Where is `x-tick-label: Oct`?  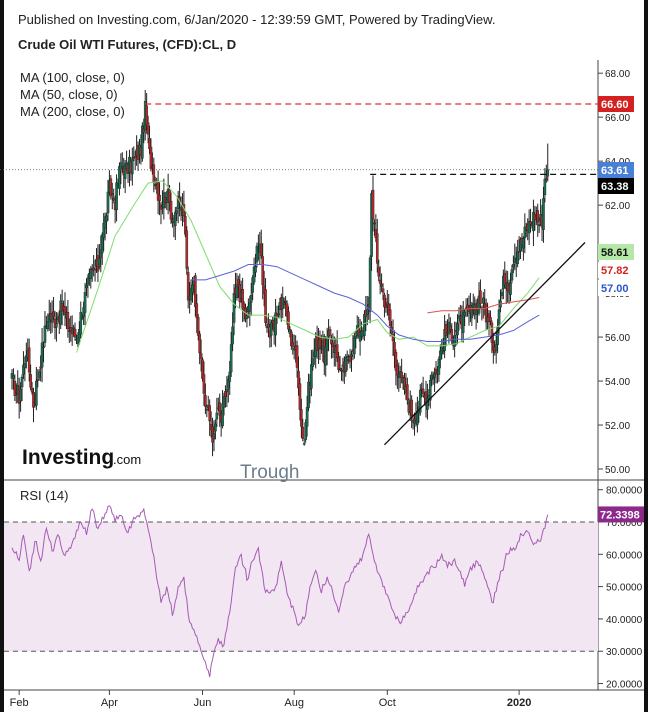
x-tick-label: Oct is located at coordinates (387, 703).